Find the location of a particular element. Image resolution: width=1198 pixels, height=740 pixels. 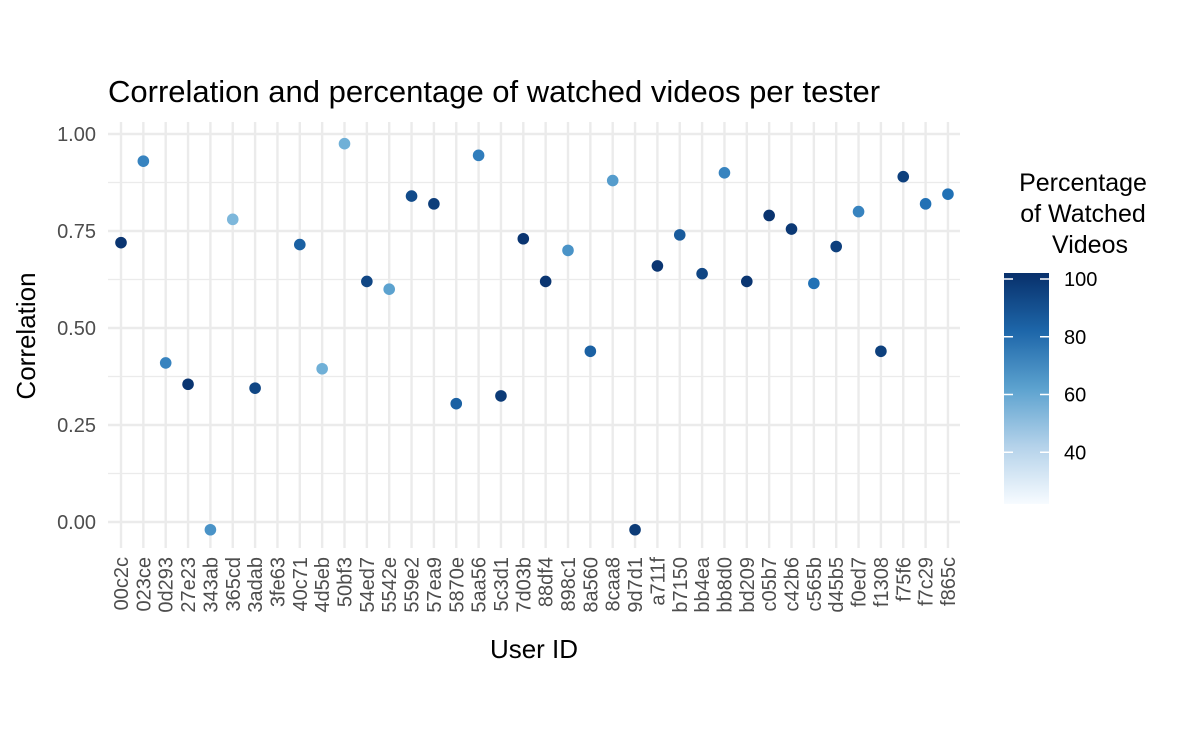

x-tick-label: 88df4 is located at coordinates (547, 582).